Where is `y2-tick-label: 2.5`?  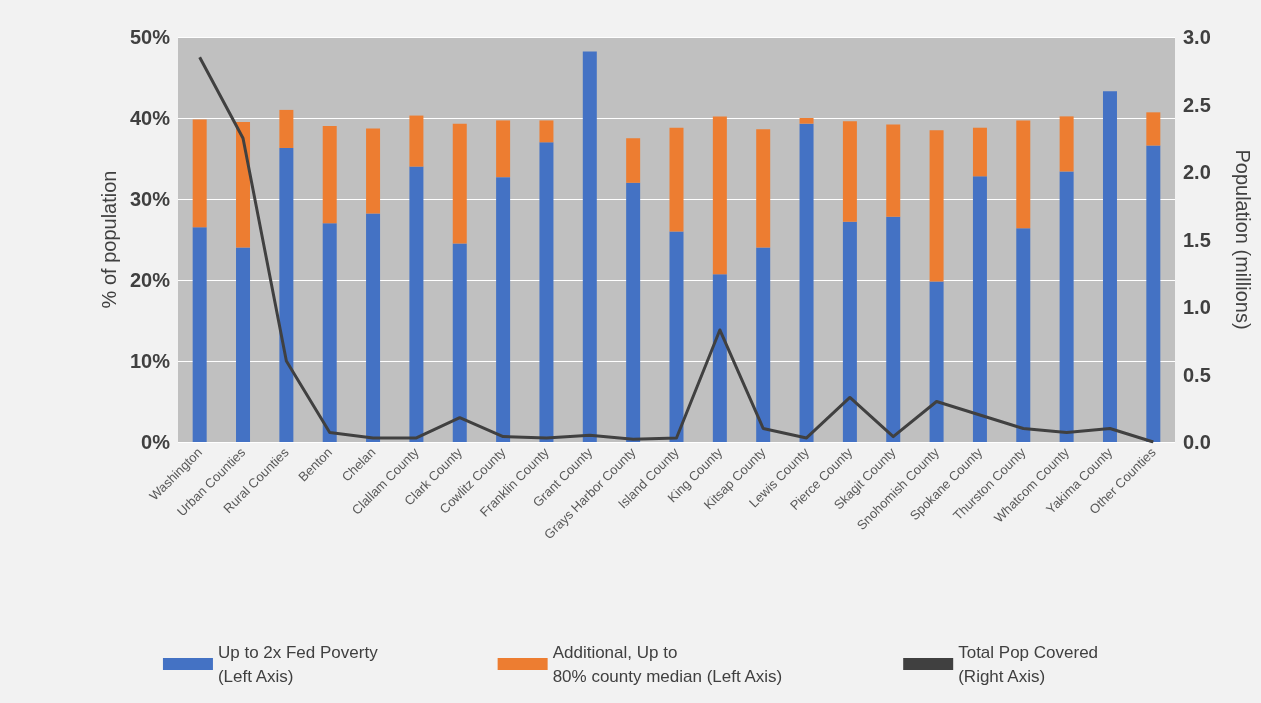 y2-tick-label: 2.5 is located at coordinates (1197, 104).